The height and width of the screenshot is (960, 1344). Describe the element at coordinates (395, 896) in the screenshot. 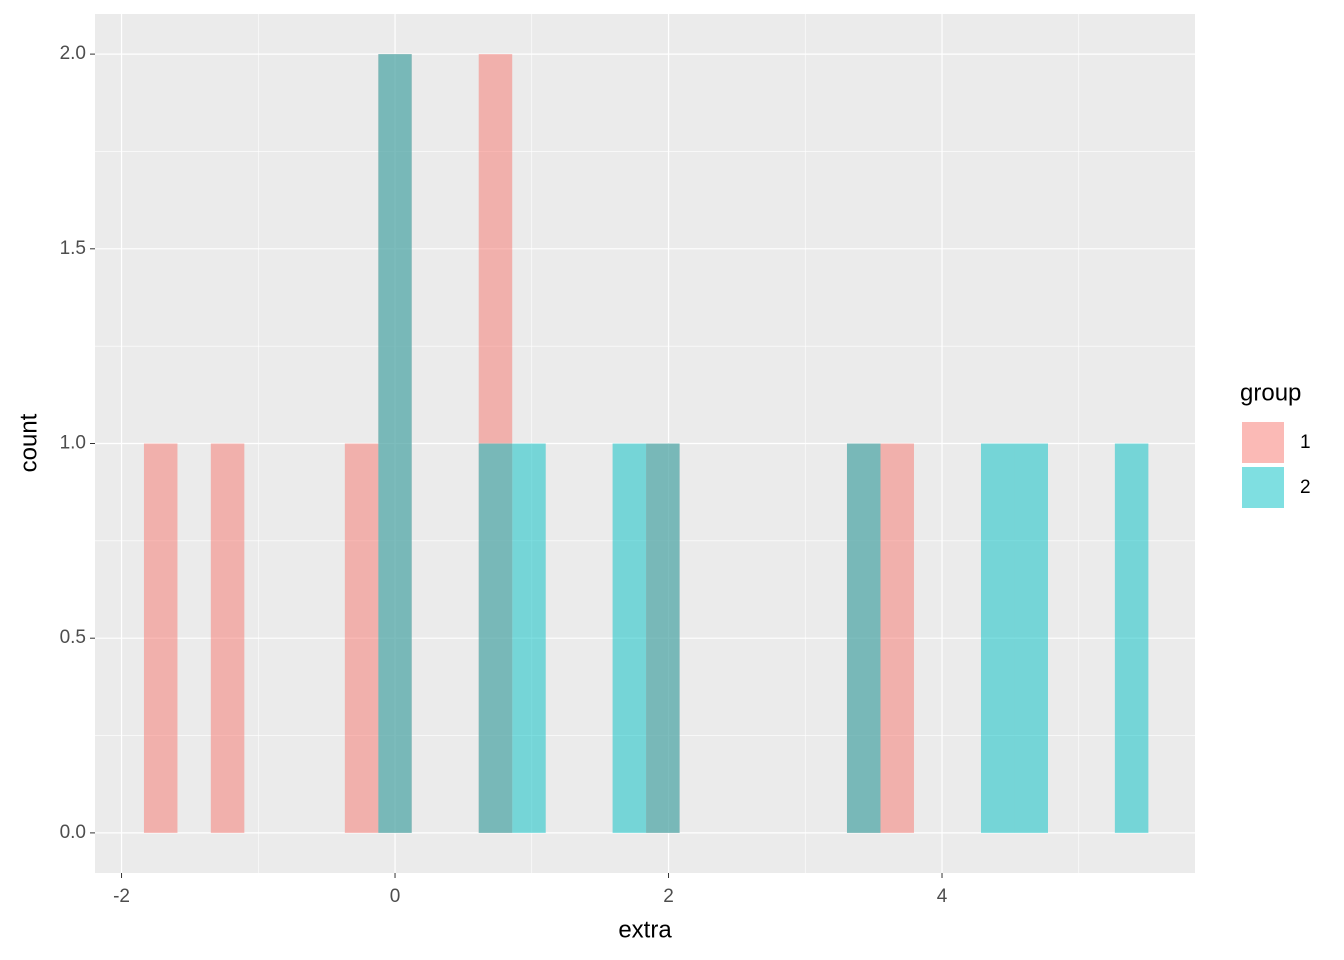

I see `x-tick-label: 0` at that location.